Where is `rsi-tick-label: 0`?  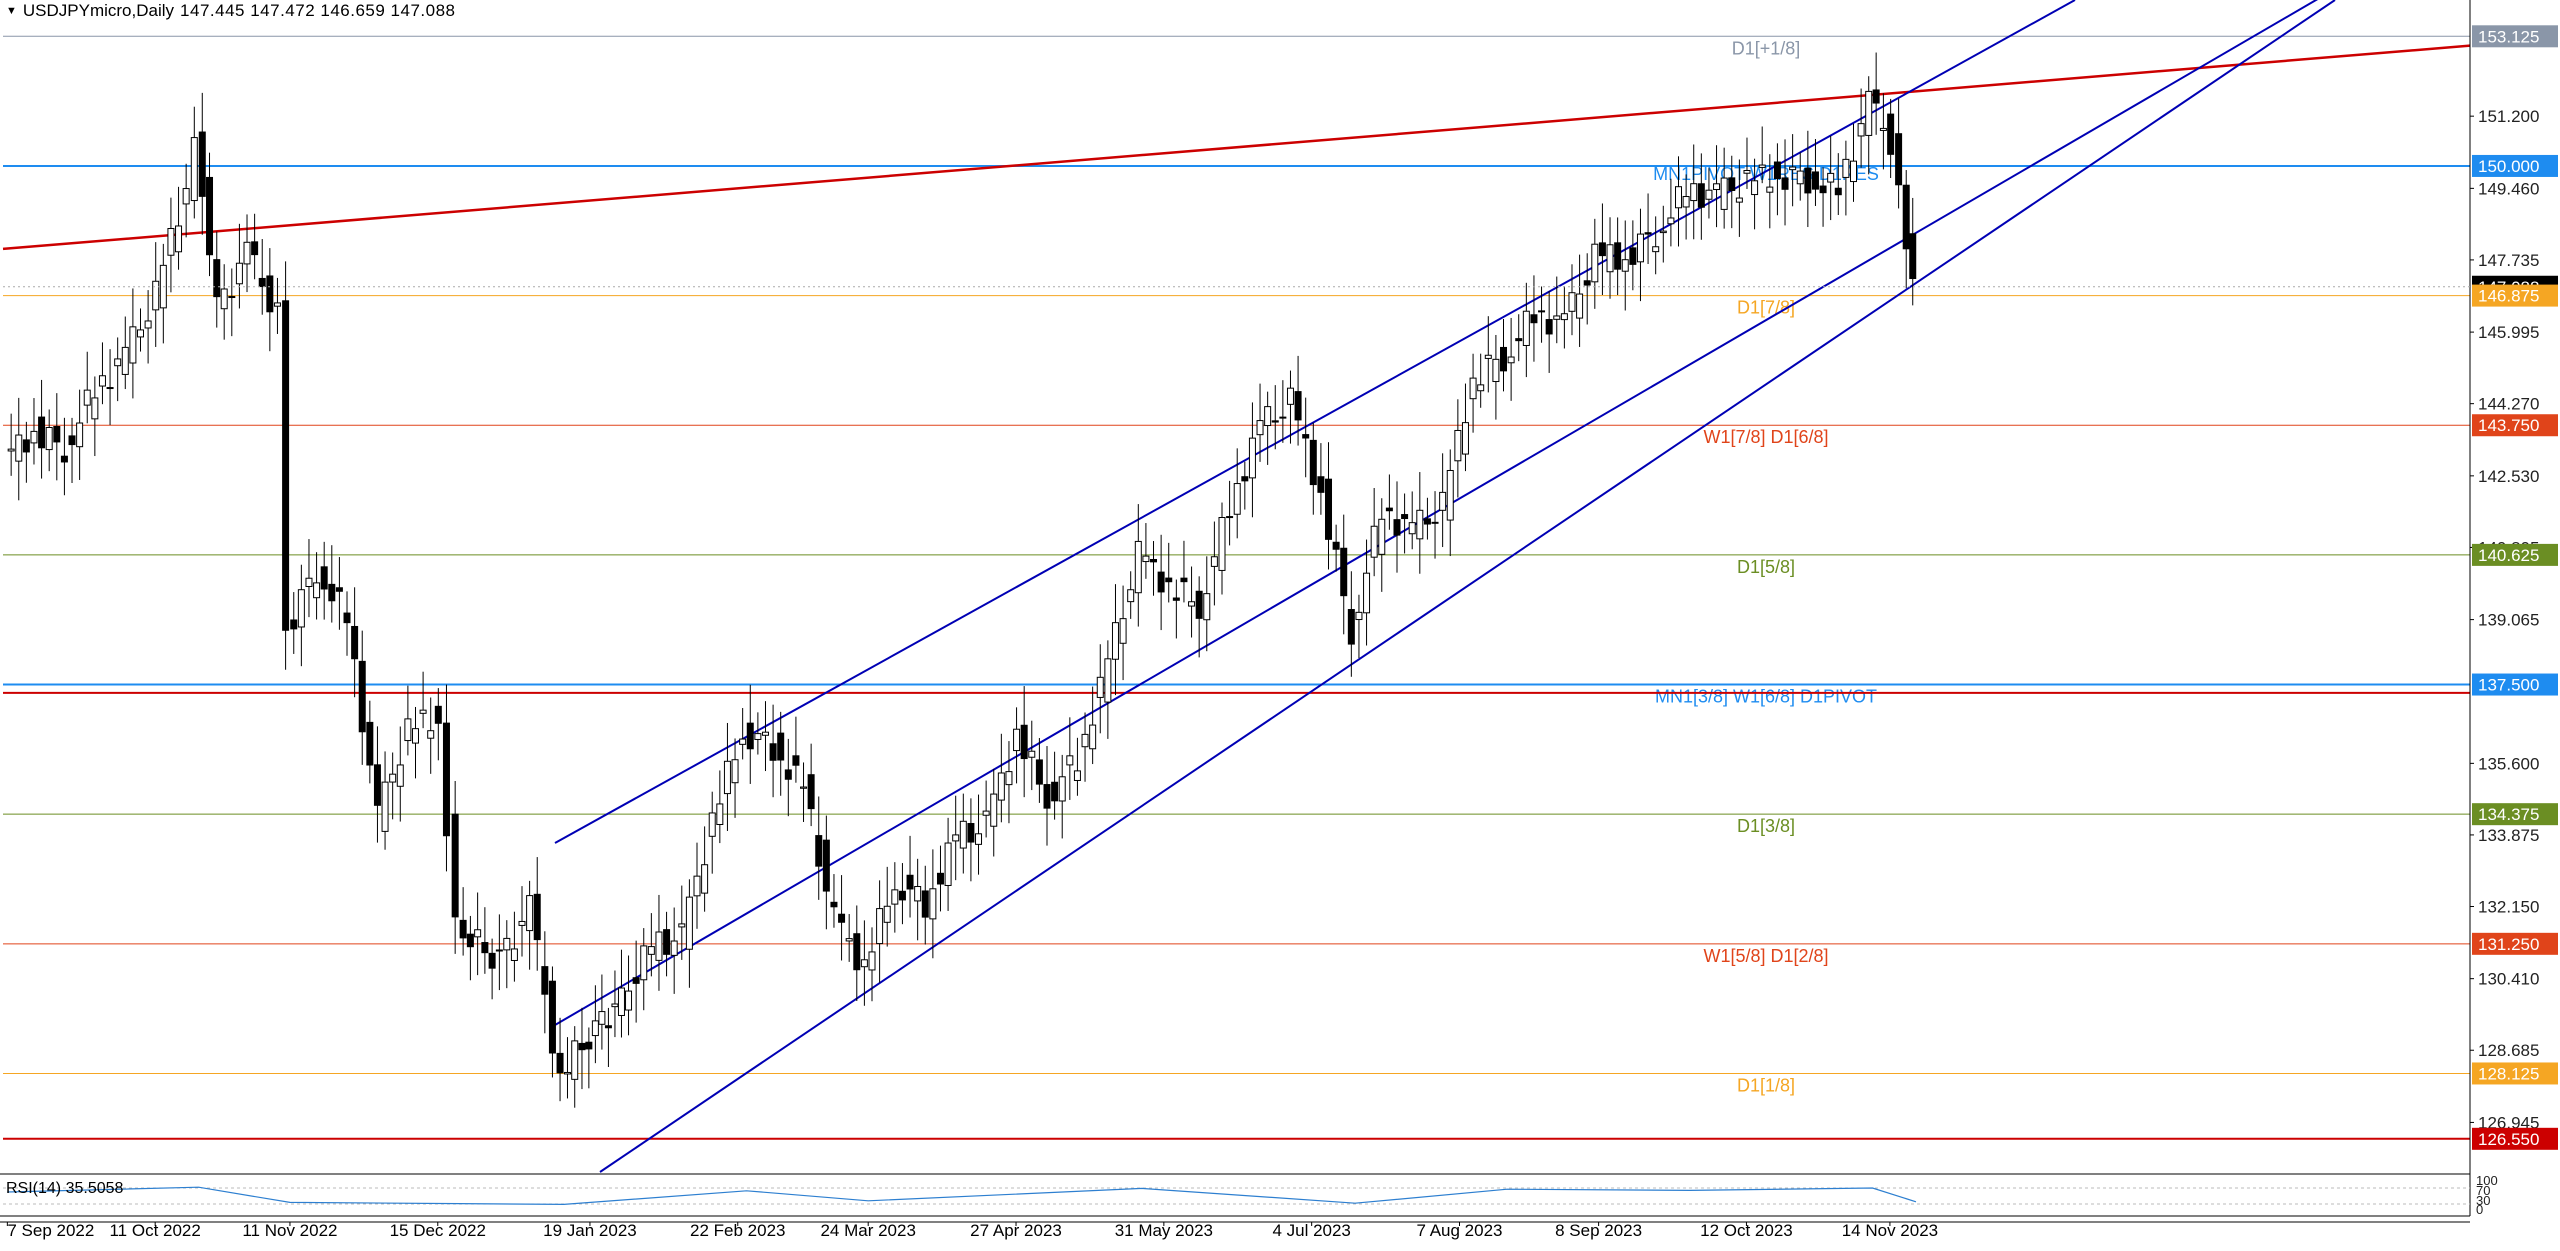
rsi-tick-label: 0 is located at coordinates (2479, 1209).